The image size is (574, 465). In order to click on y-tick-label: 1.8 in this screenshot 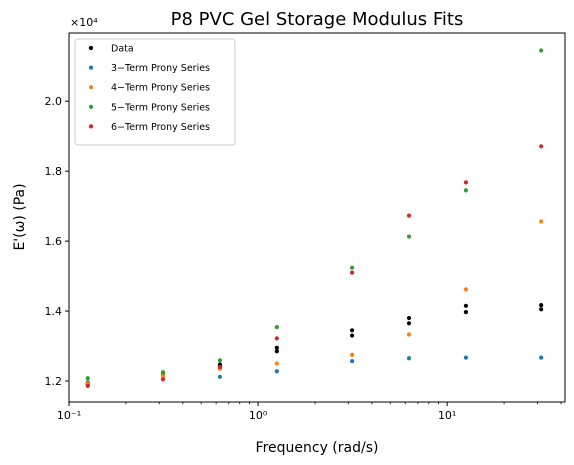, I will do `click(54, 171)`.